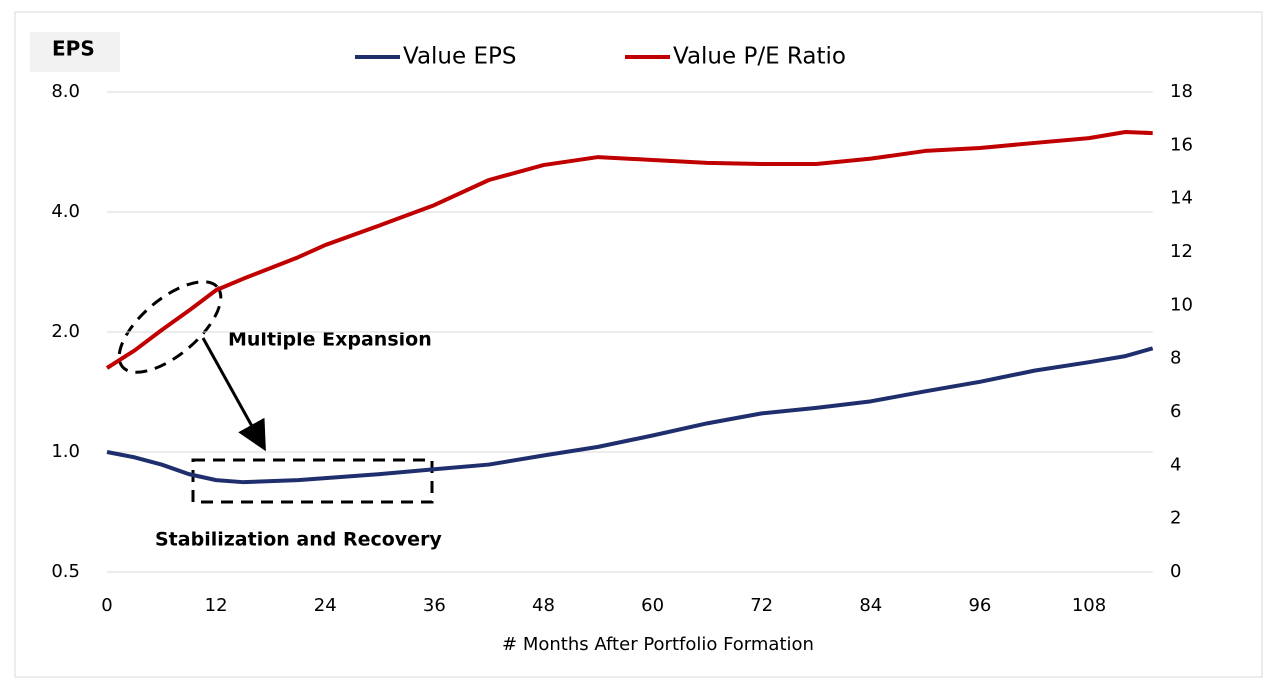  I want to click on y2-tick-label: 4, so click(1175, 464).